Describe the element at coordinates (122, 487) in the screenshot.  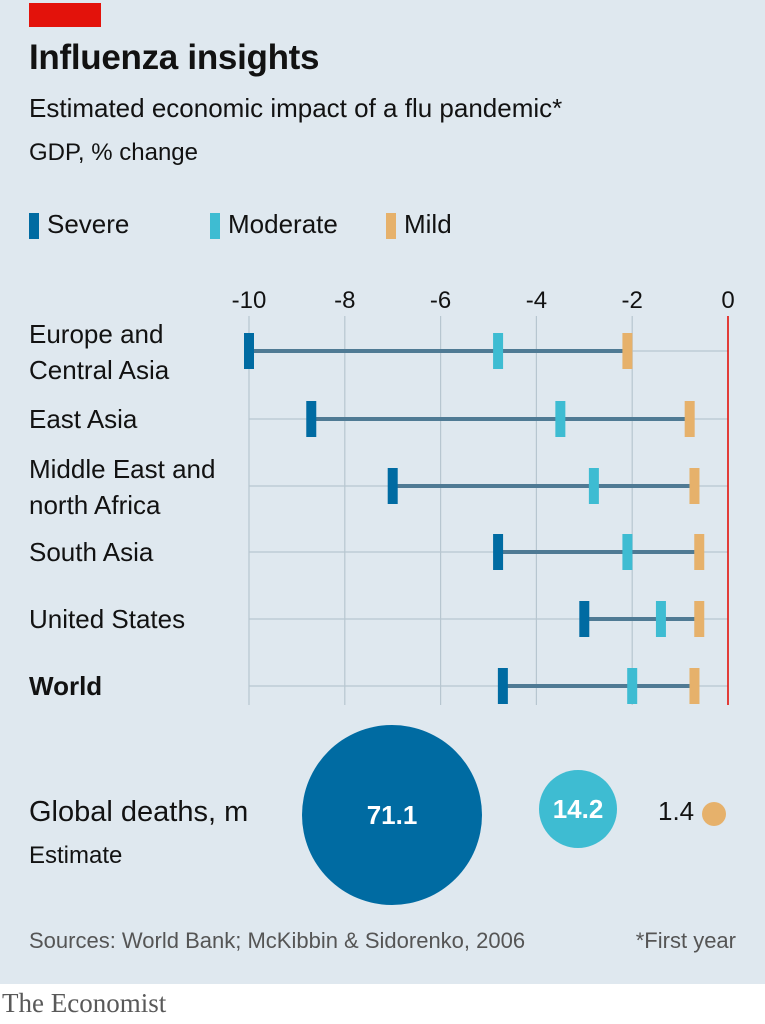
I see `row-label-2: Middle East and north Africa` at that location.